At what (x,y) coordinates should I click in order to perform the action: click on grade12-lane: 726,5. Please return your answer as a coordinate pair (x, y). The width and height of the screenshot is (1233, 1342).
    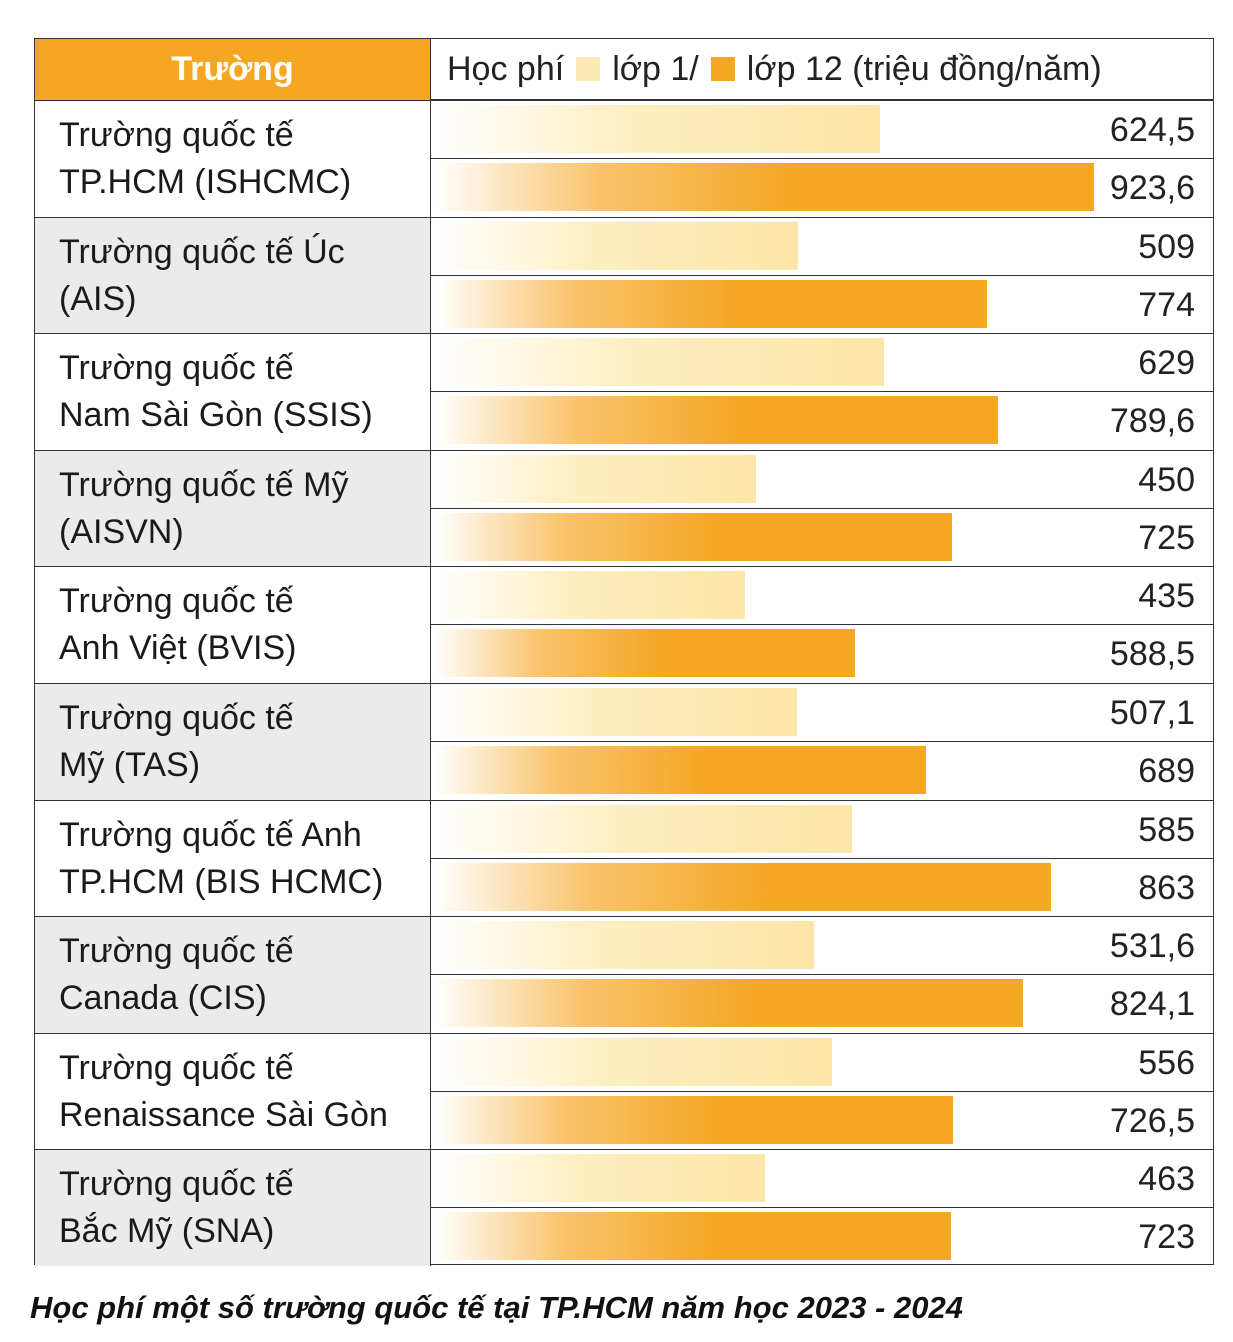
    Looking at the image, I should click on (822, 1121).